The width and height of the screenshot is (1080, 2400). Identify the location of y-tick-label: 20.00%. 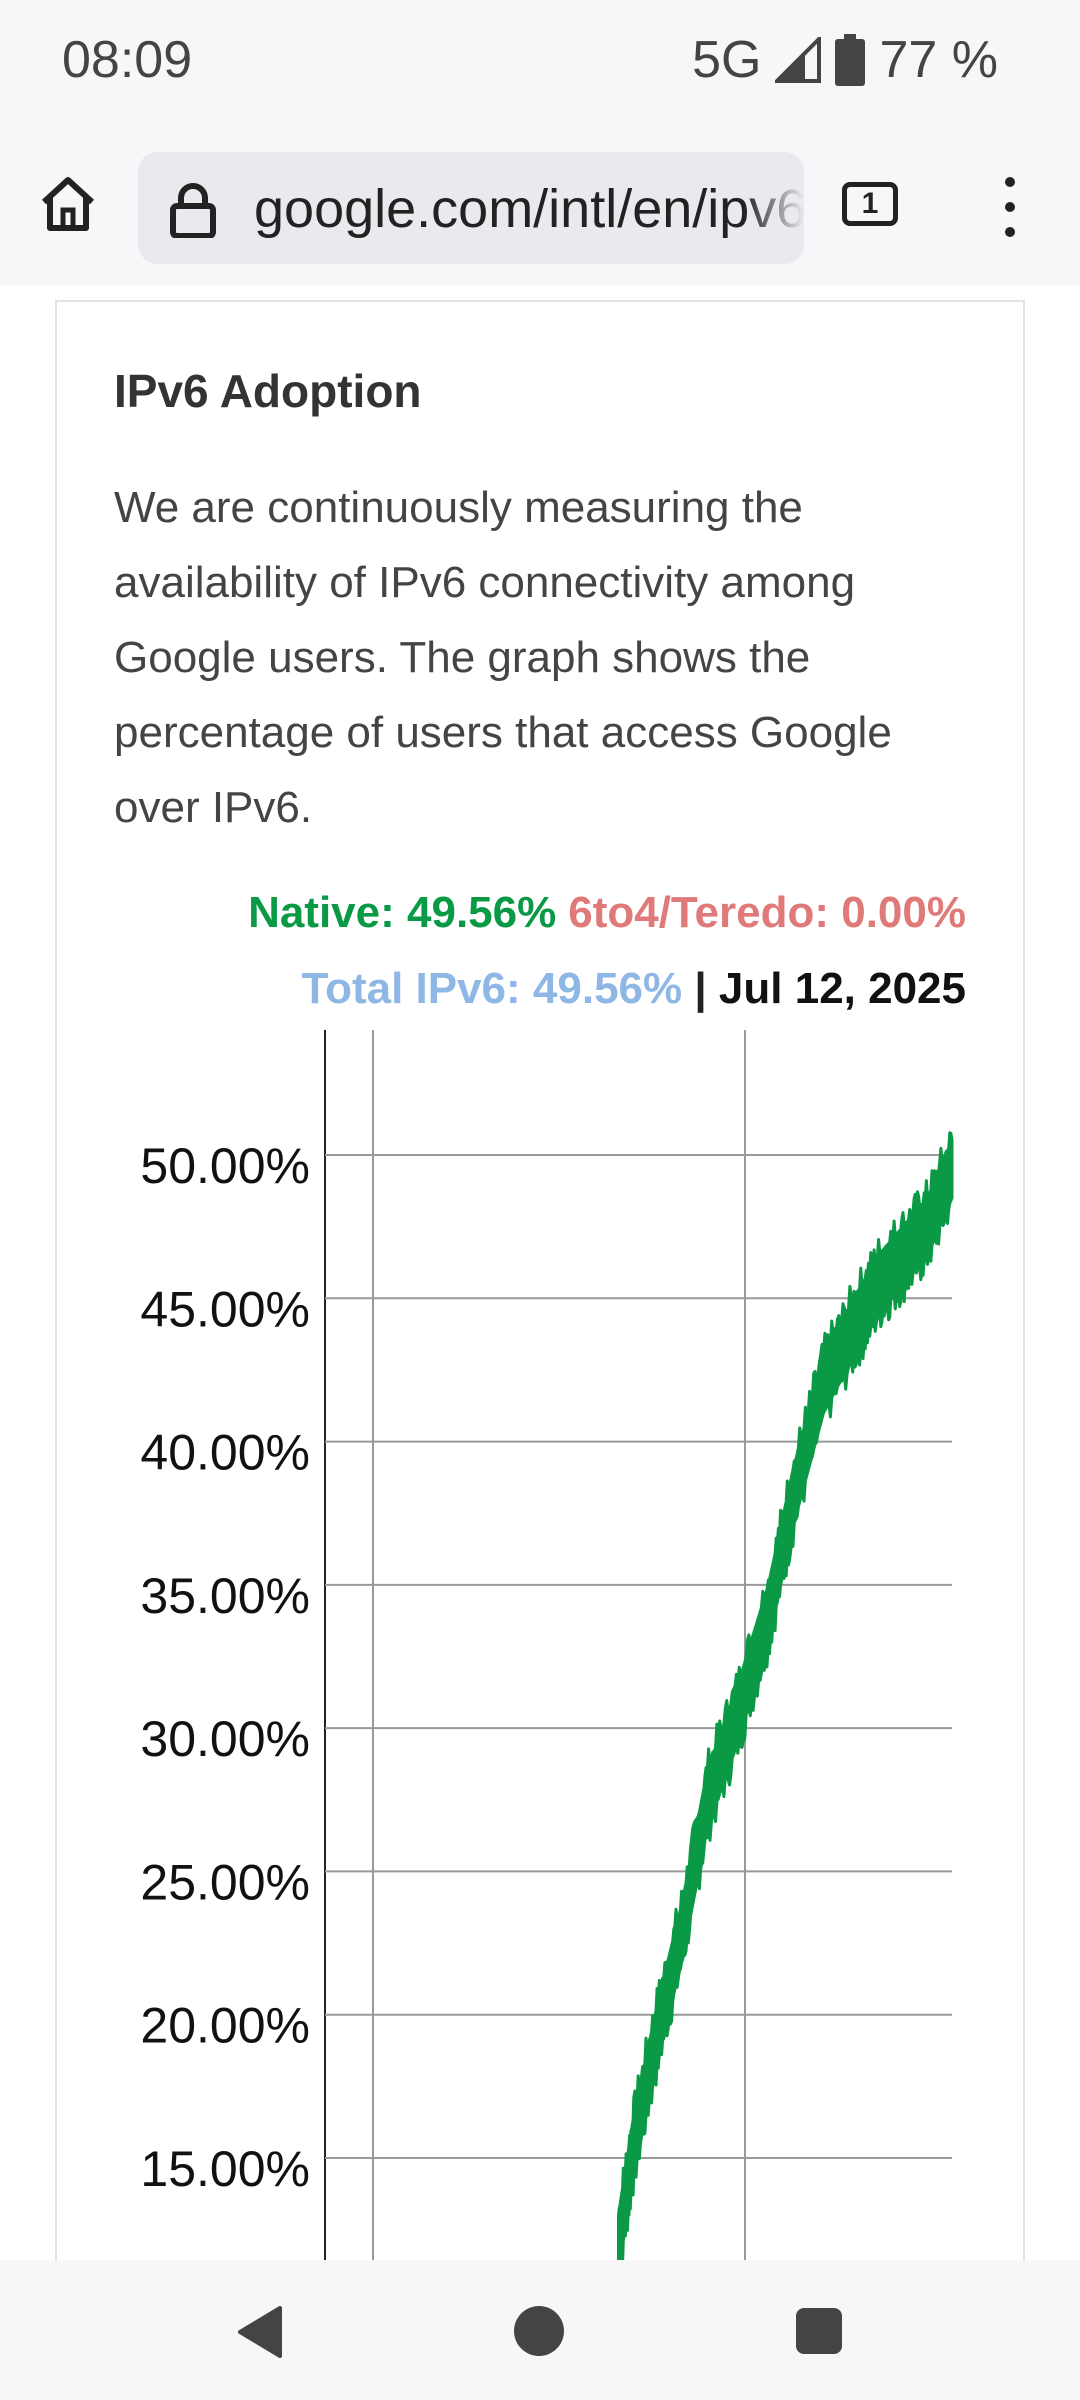
(225, 2026).